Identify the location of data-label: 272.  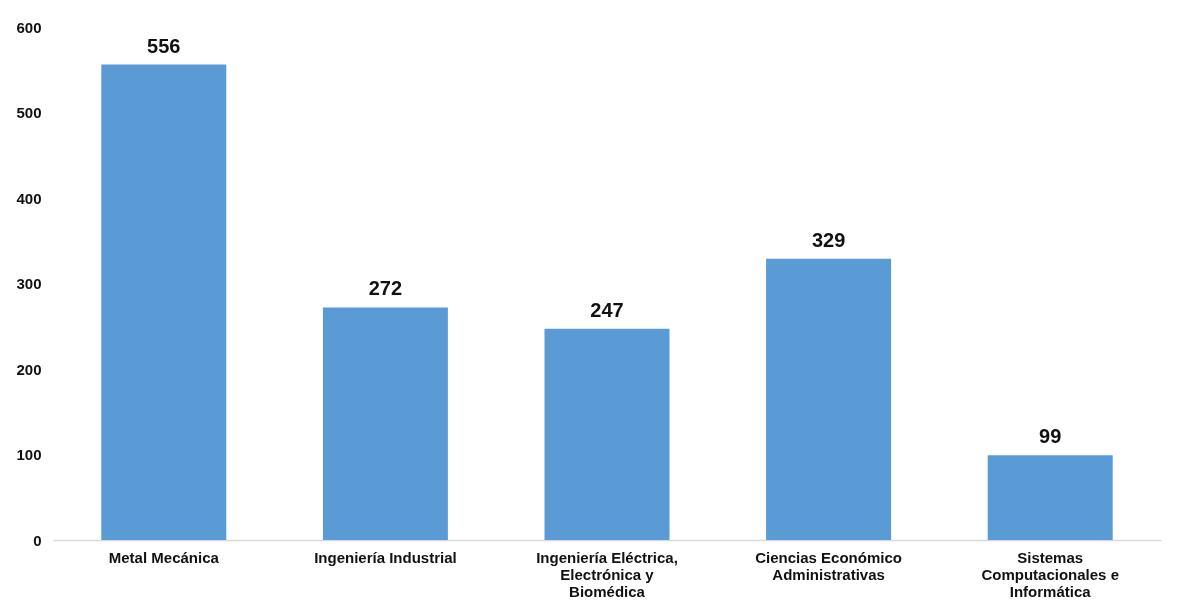
(385, 288).